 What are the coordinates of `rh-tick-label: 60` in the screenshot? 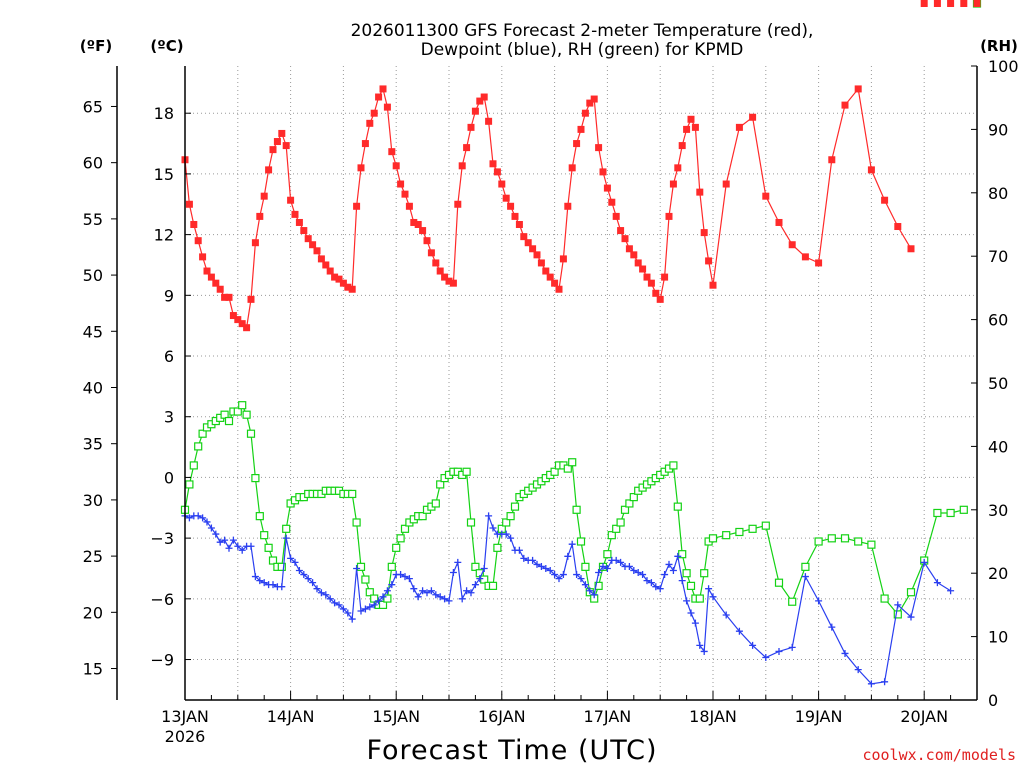 It's located at (998, 320).